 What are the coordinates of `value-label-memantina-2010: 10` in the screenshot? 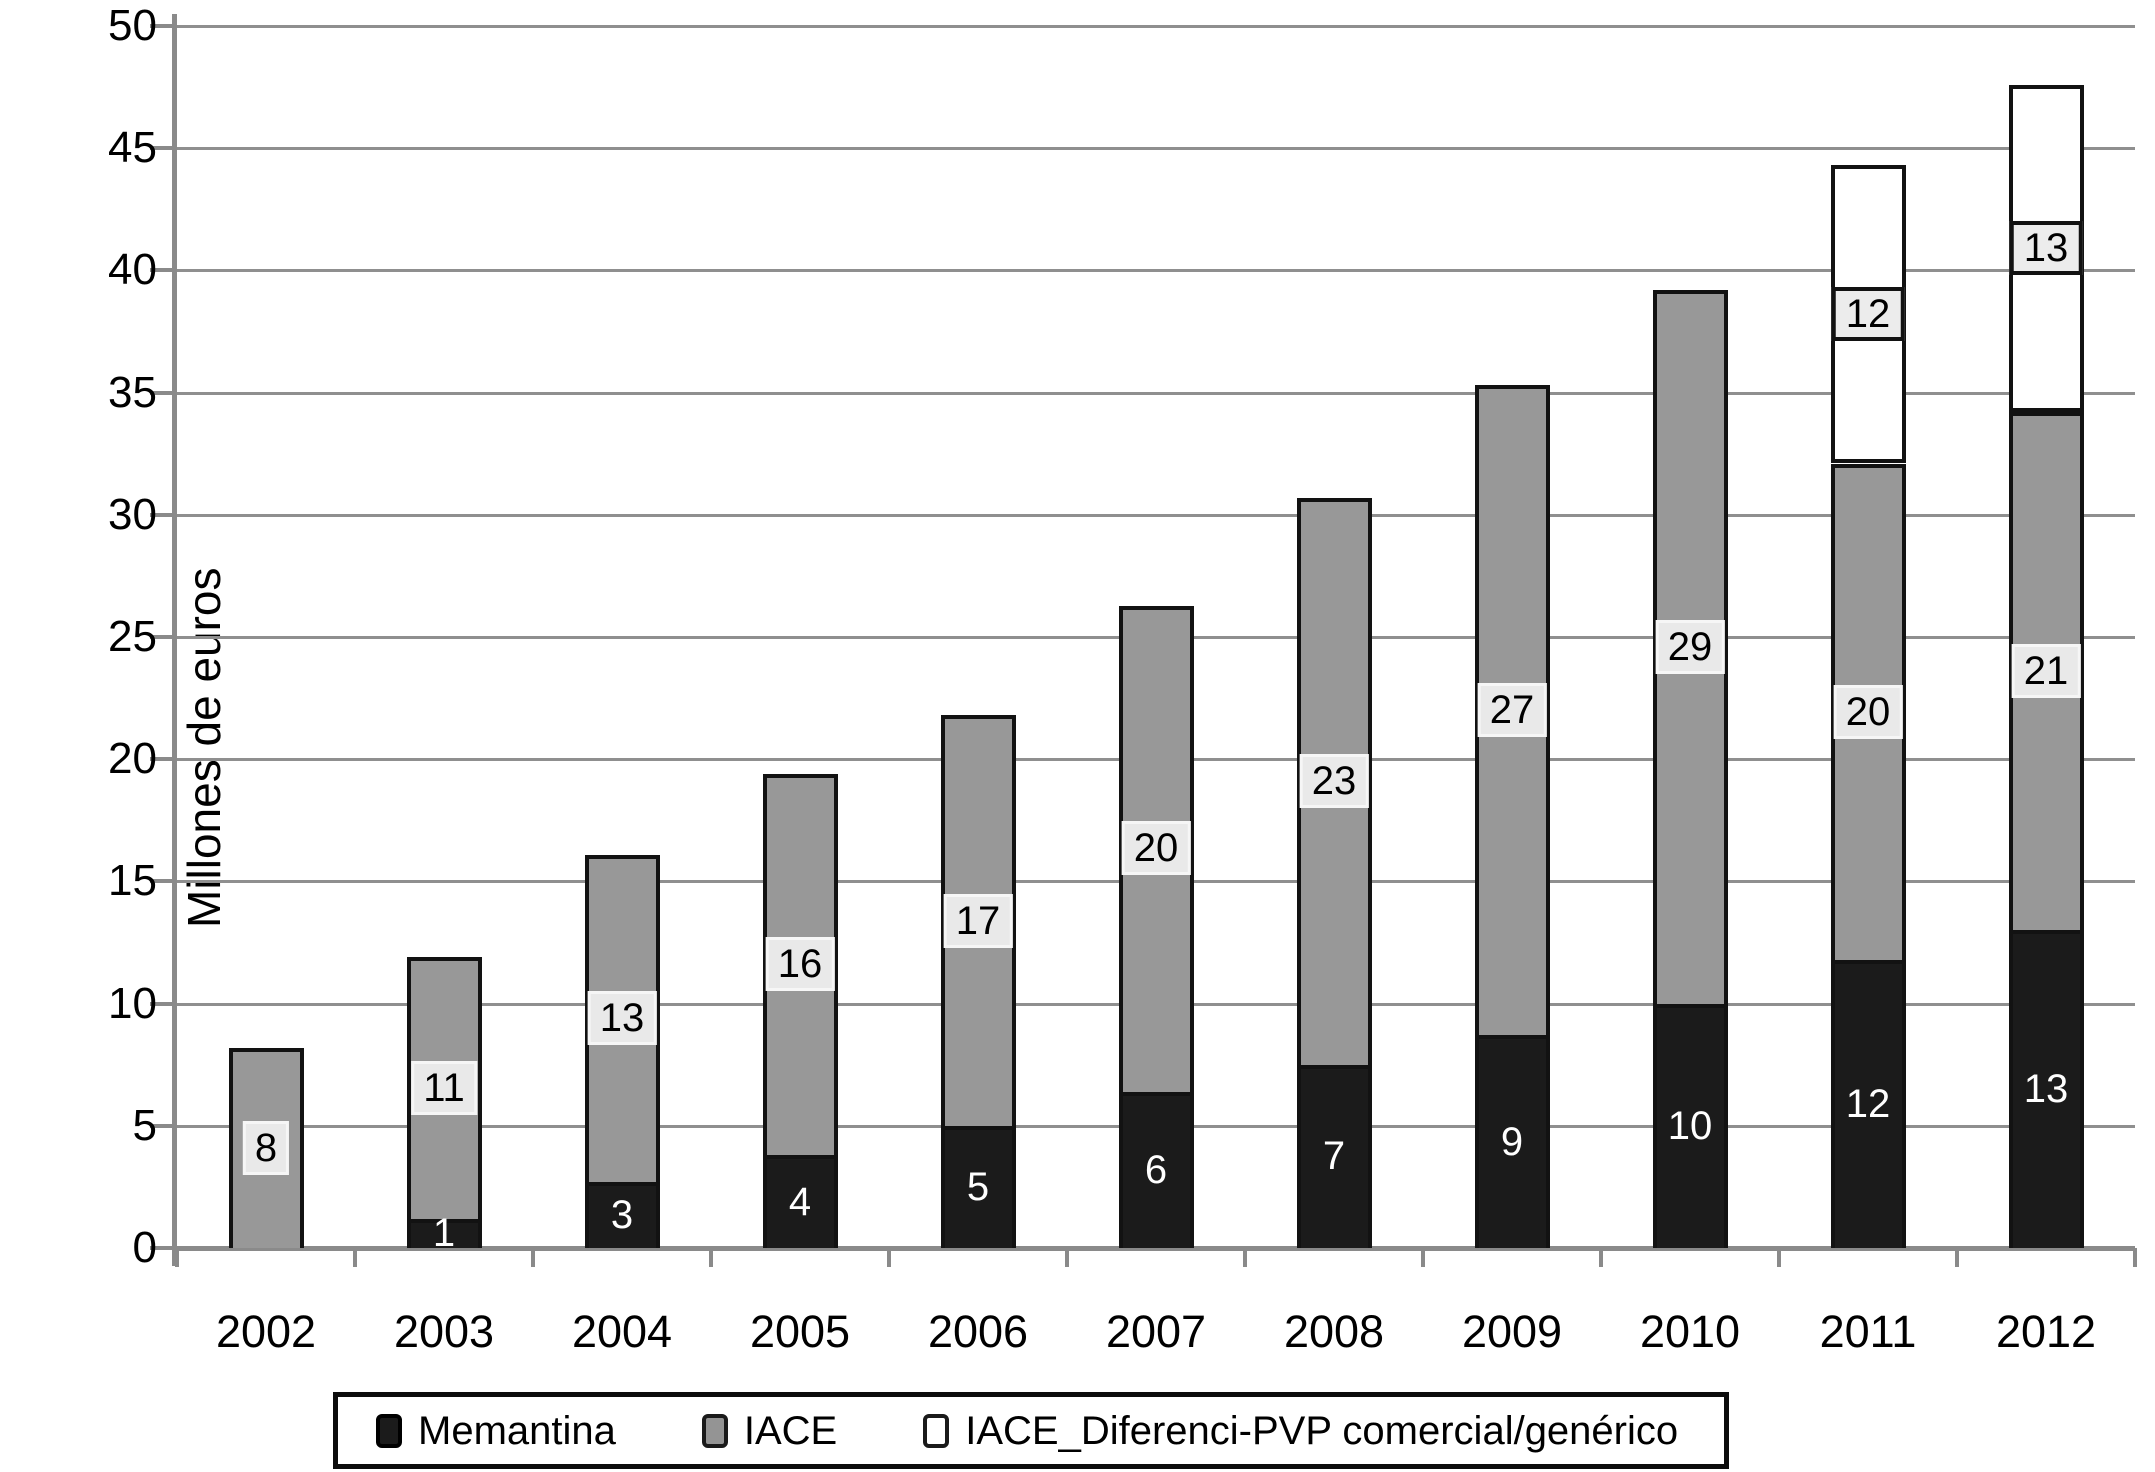 It's located at (1690, 1126).